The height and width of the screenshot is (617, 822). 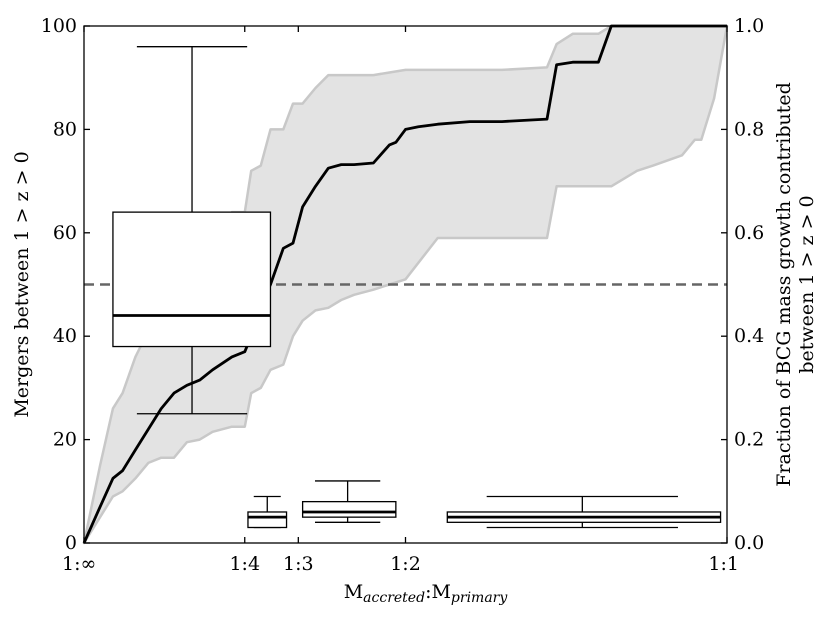 What do you see at coordinates (749, 336) in the screenshot?
I see `right-axis-tick-label: 0.4` at bounding box center [749, 336].